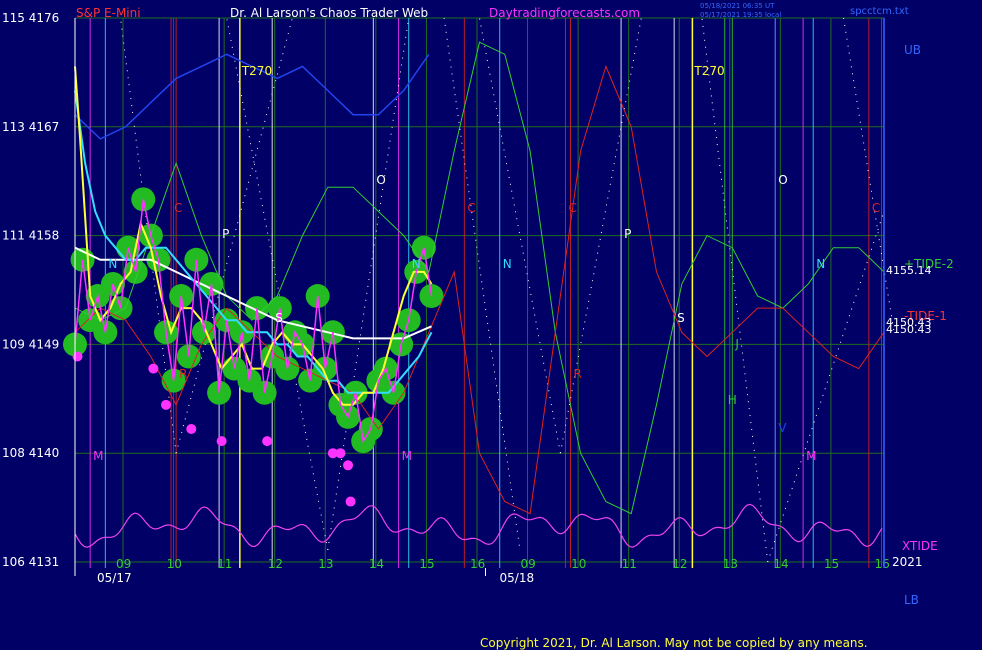 The height and width of the screenshot is (650, 982). I want to click on instrument-title: S&P E-Mini, so click(108, 13).